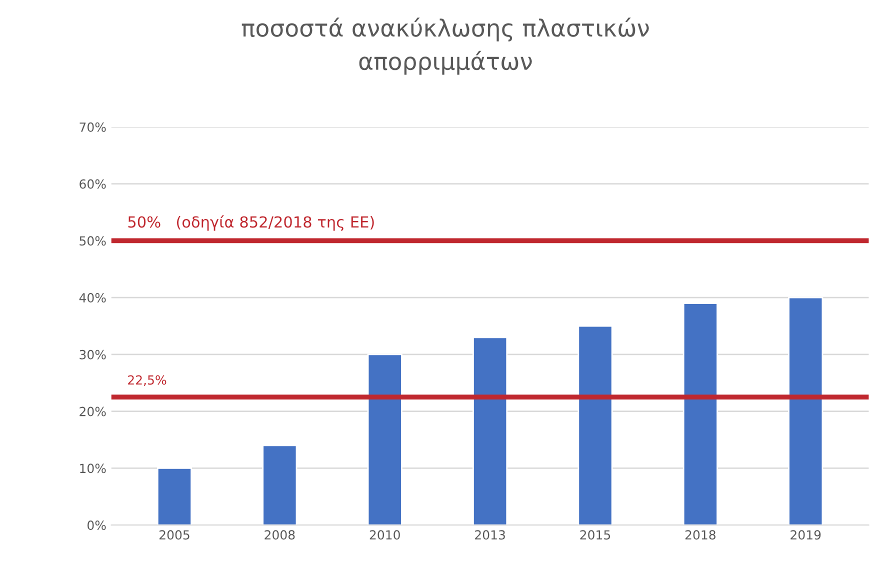 The width and height of the screenshot is (891, 577). I want to click on y-tick-label: 10%, so click(93, 469).